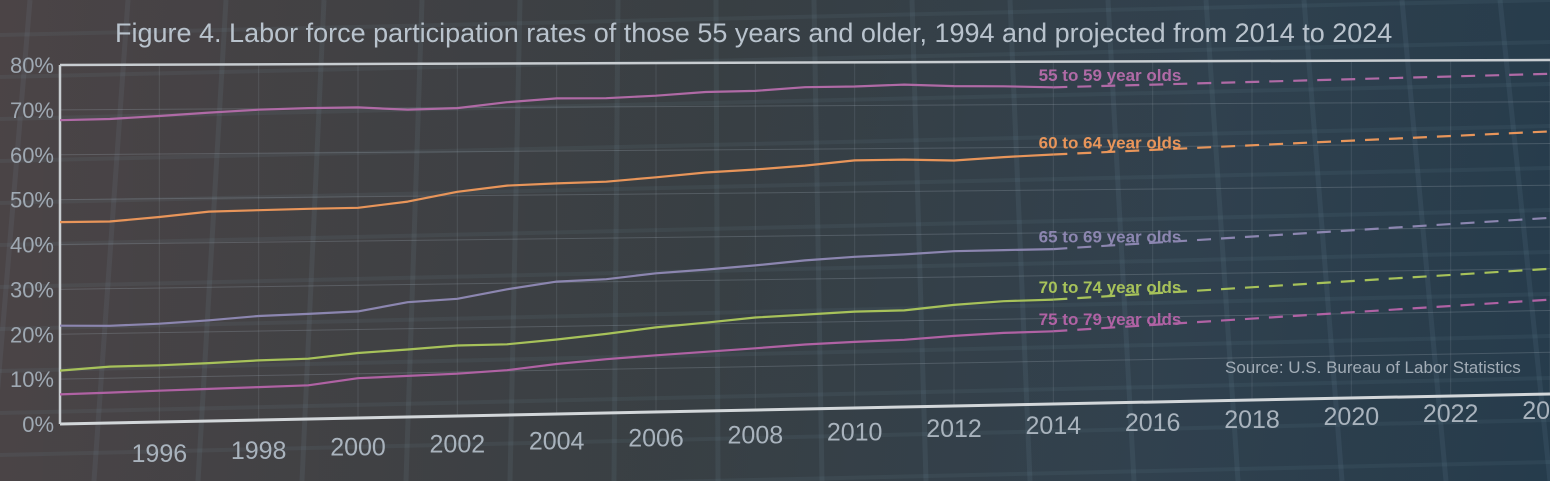 This screenshot has width=1550, height=481. Describe the element at coordinates (32, 65) in the screenshot. I see `y-tick-label: 80%` at that location.